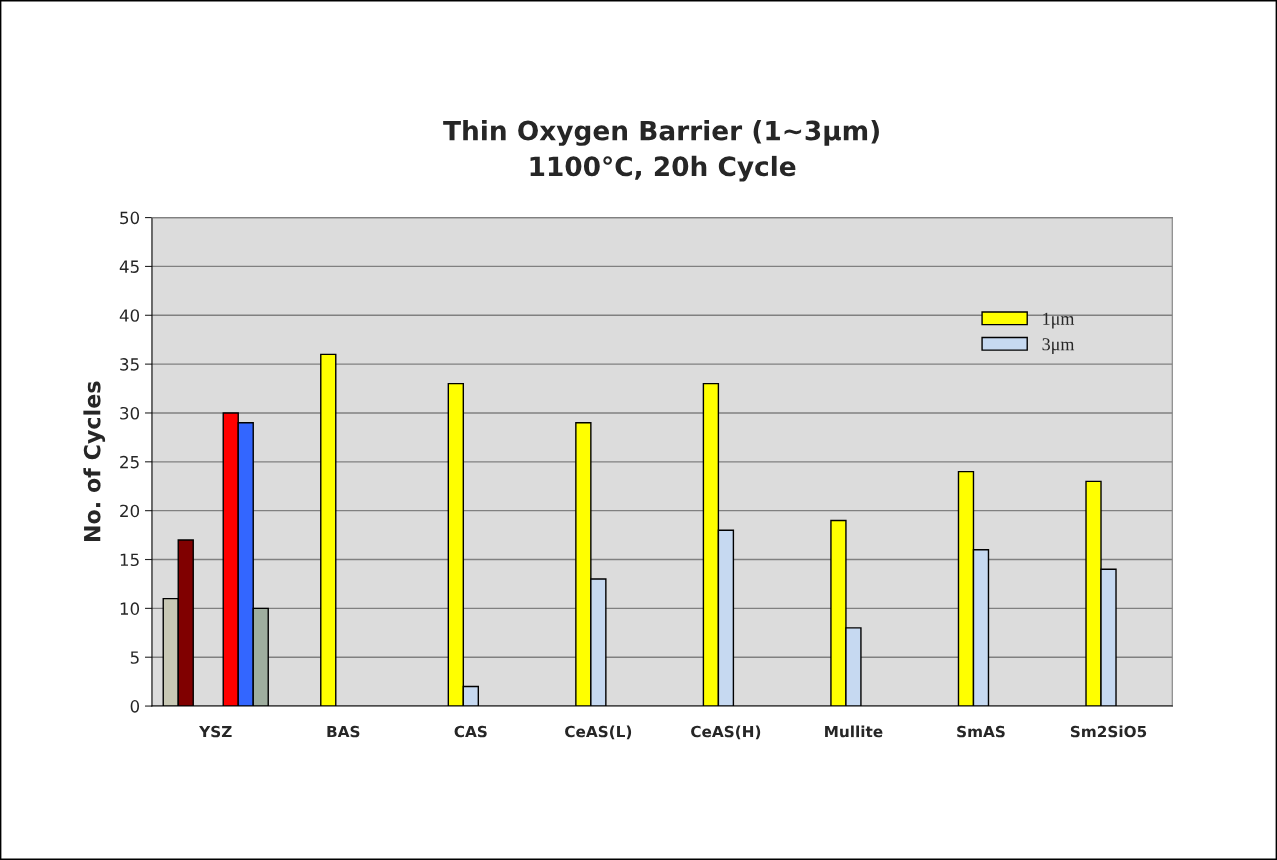 Image resolution: width=1277 pixels, height=860 pixels. I want to click on x-tick-label: CeAS(L), so click(598, 732).